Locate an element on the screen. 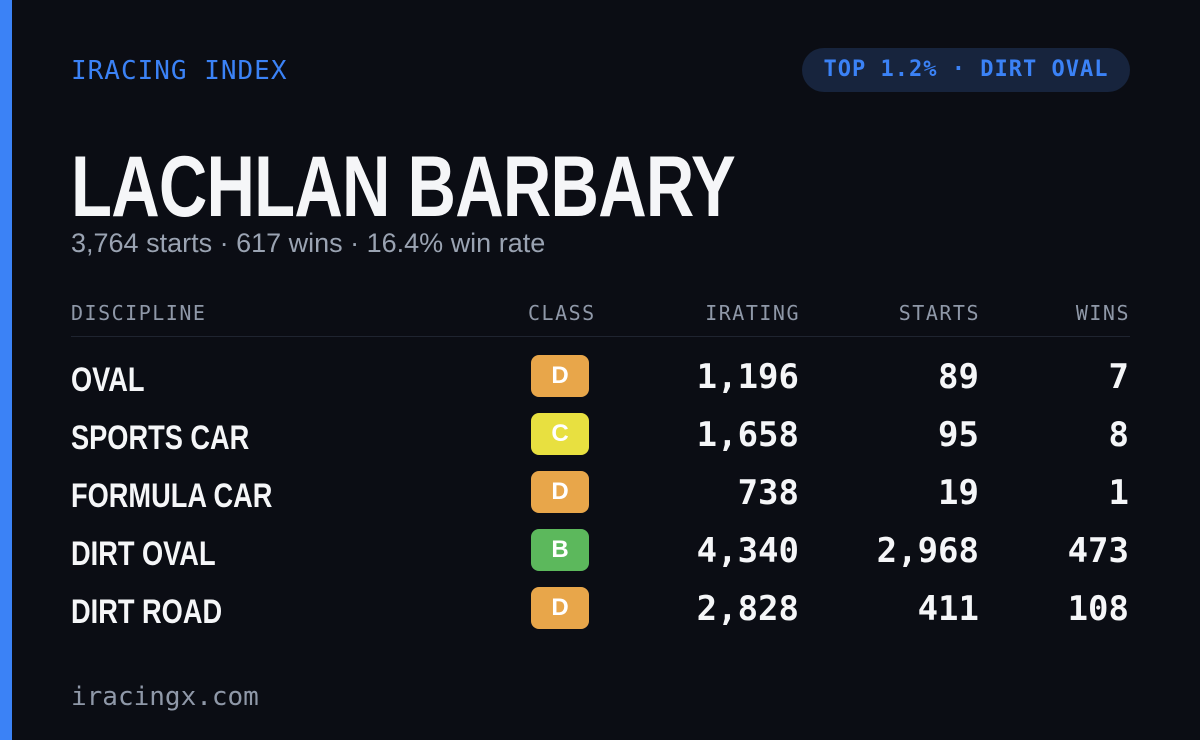  class-badge: C is located at coordinates (560, 434).